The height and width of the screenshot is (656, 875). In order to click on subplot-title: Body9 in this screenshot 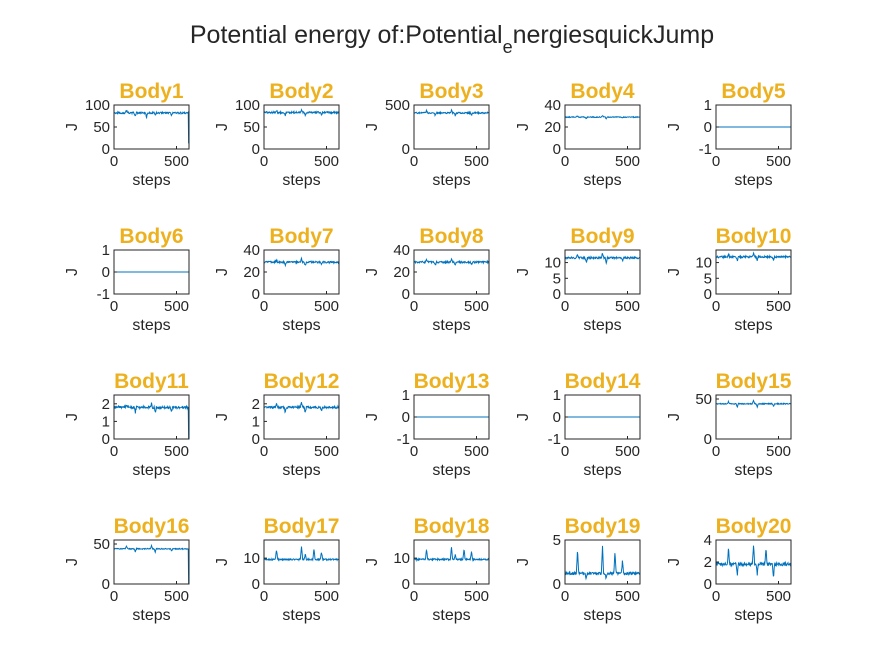, I will do `click(602, 236)`.